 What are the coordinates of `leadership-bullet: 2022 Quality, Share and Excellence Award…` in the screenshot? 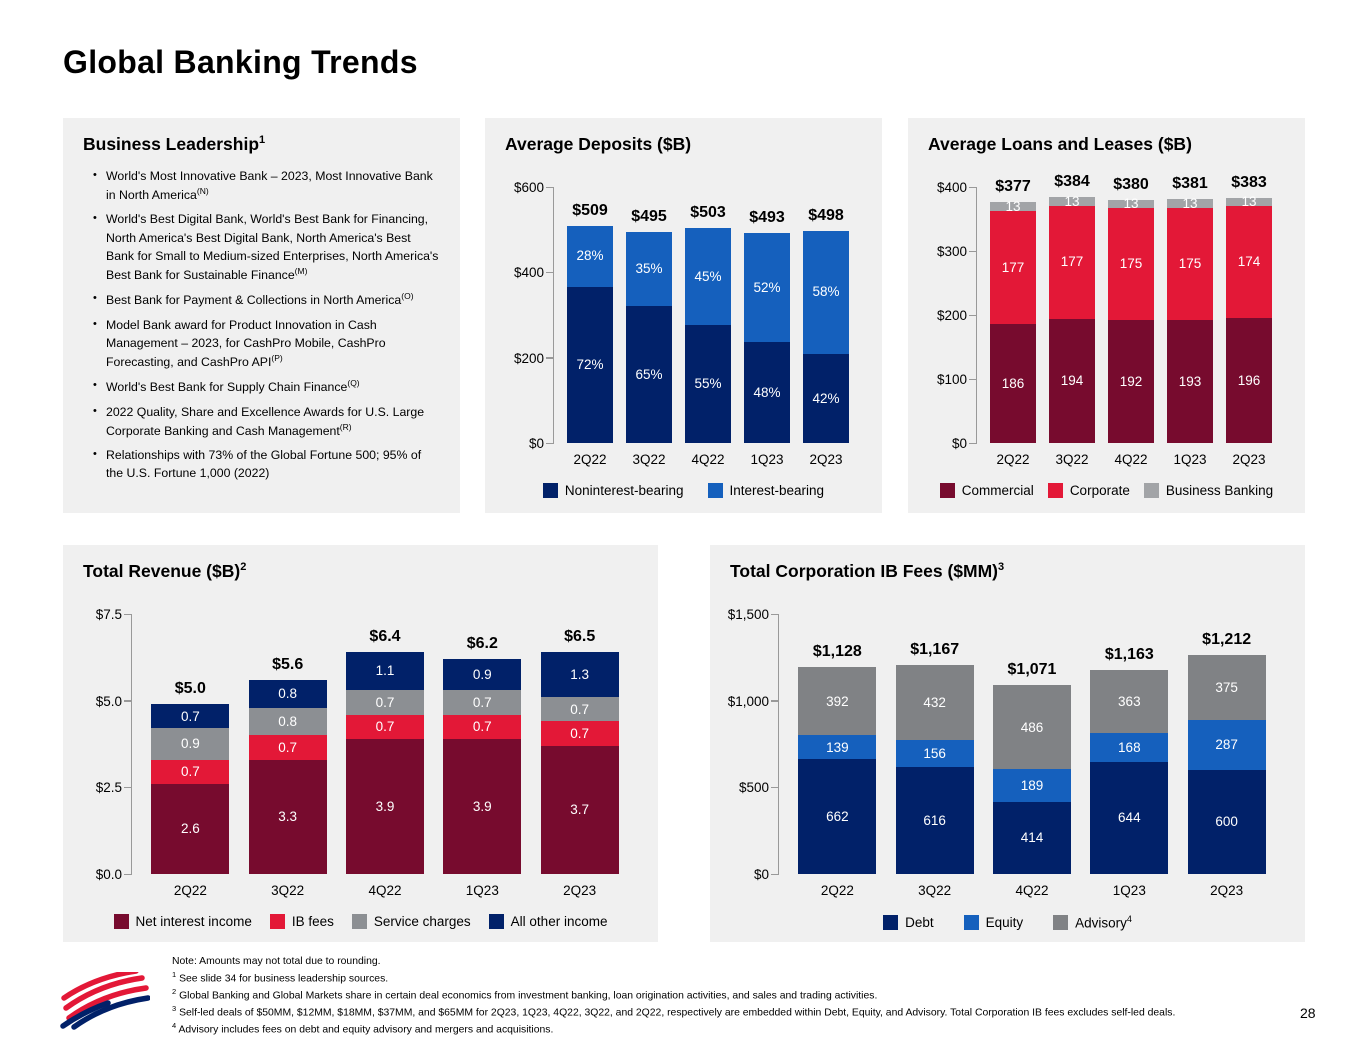 It's located at (265, 421).